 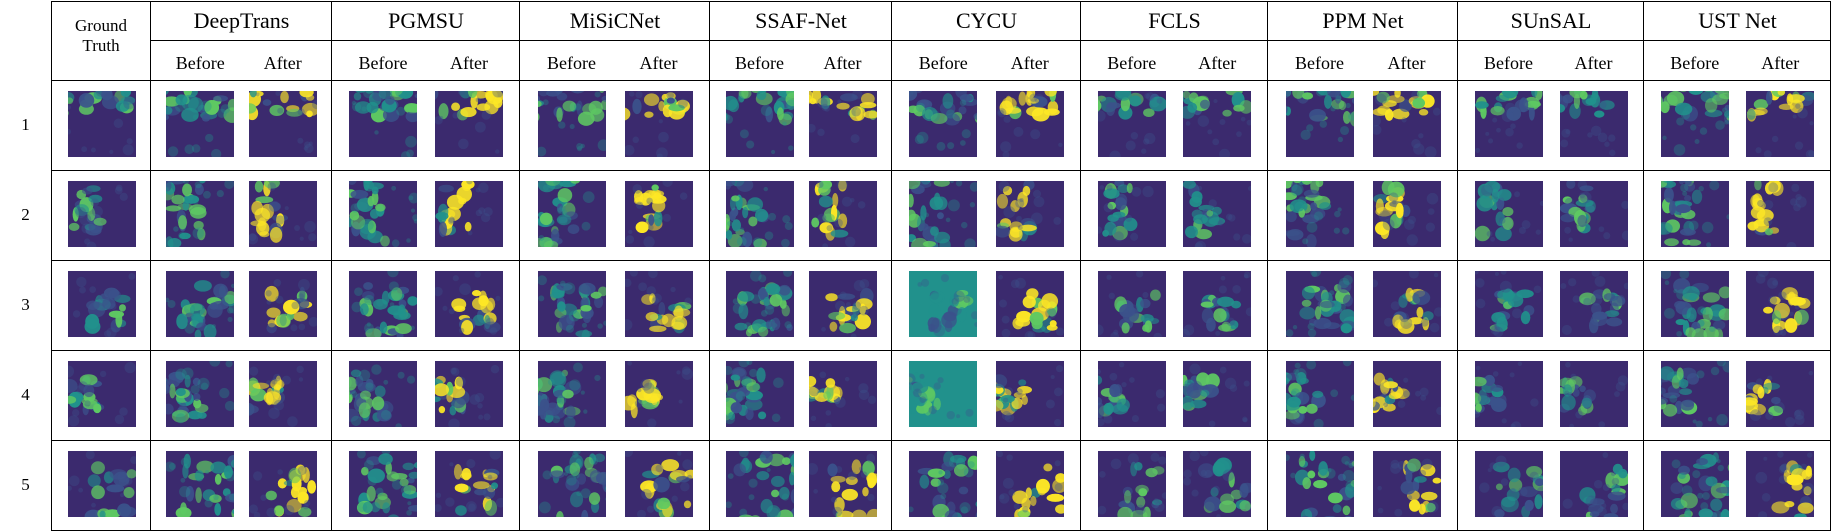 I want to click on method-title: UST Net, so click(x=1737, y=20).